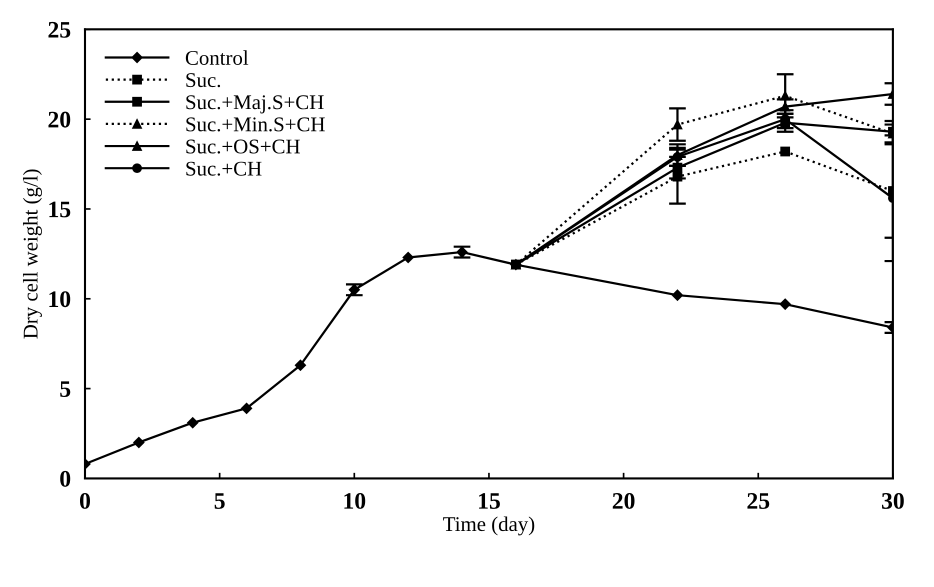 Image resolution: width=934 pixels, height=587 pixels. Describe the element at coordinates (255, 104) in the screenshot. I see `legend-label: Suc.+Maj.S+CH` at that location.